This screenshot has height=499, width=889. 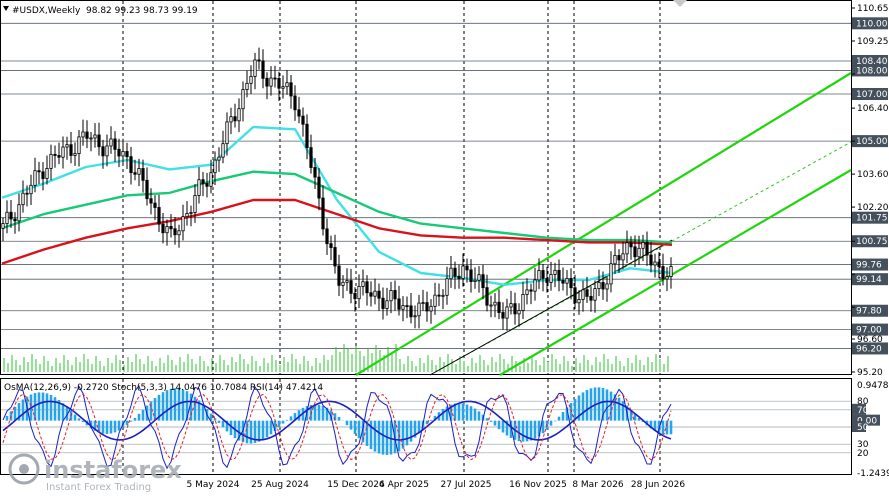 I want to click on stoch-main-line, so click(x=337, y=427).